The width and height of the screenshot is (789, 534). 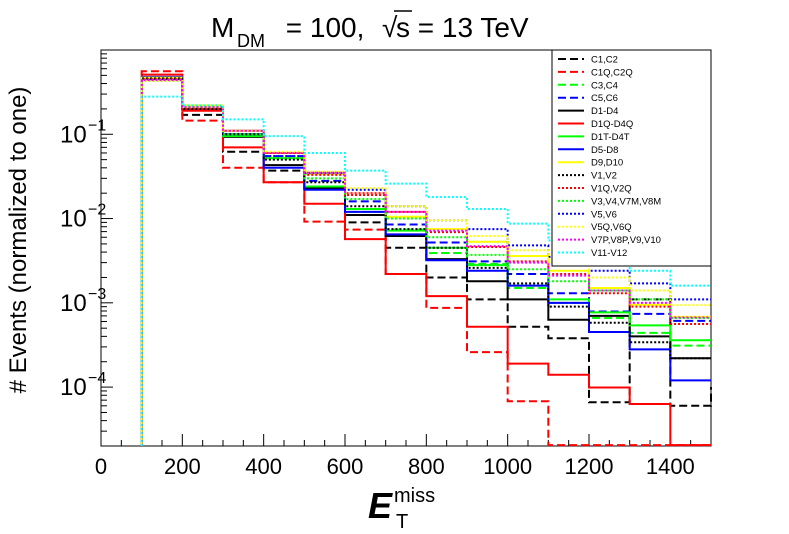 What do you see at coordinates (222, 27) in the screenshot?
I see `title-prefix: M` at bounding box center [222, 27].